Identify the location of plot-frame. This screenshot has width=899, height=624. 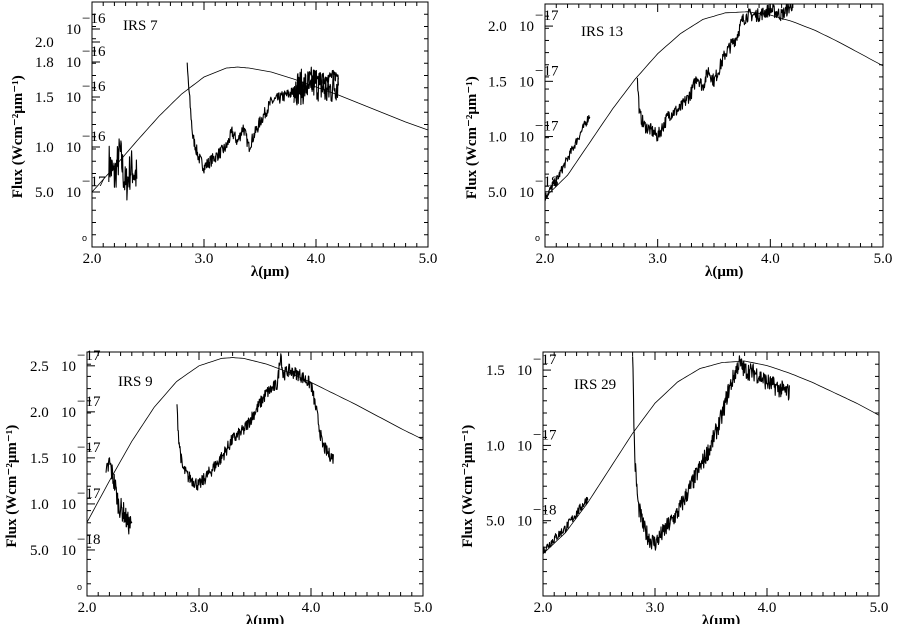
(714, 125).